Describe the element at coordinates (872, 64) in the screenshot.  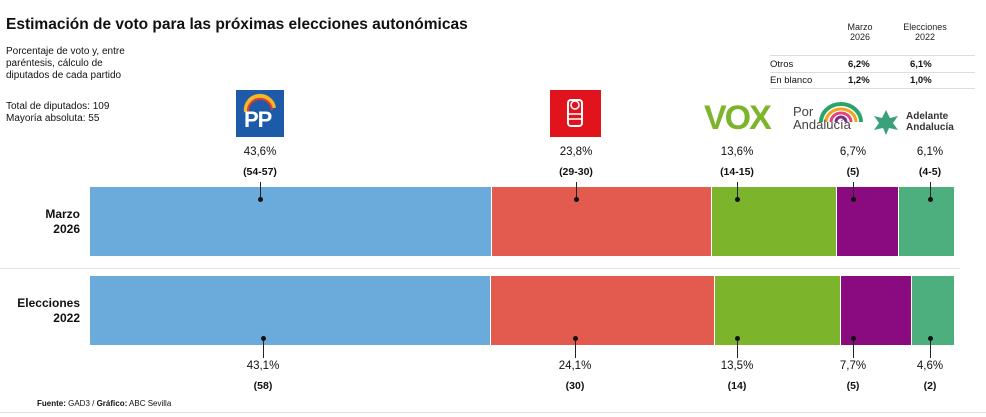
I see `table-row: Otros 6,2% 6,1%` at that location.